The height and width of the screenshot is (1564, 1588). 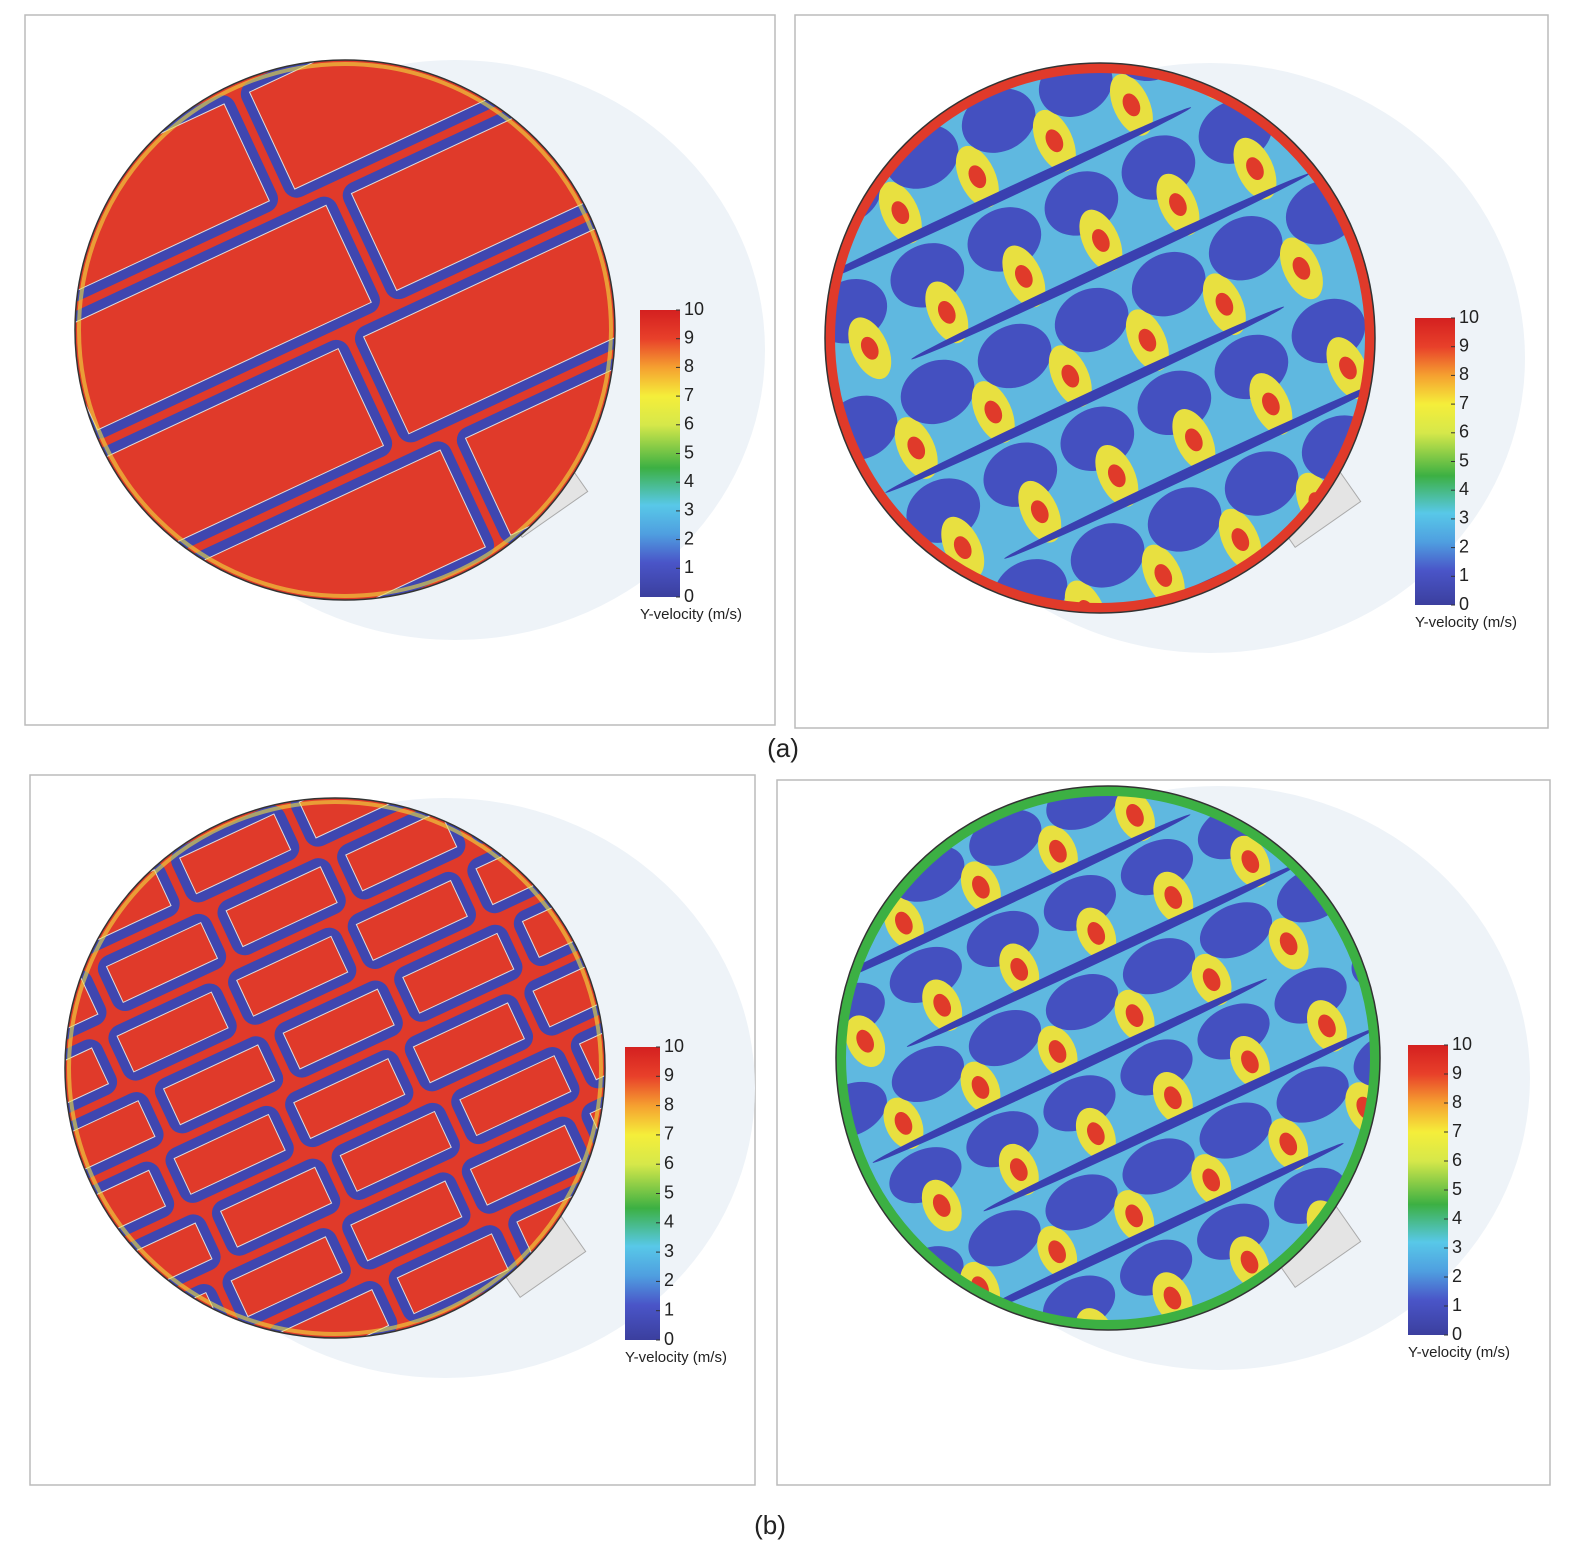 What do you see at coordinates (783, 748) in the screenshot?
I see `caption: (a)` at bounding box center [783, 748].